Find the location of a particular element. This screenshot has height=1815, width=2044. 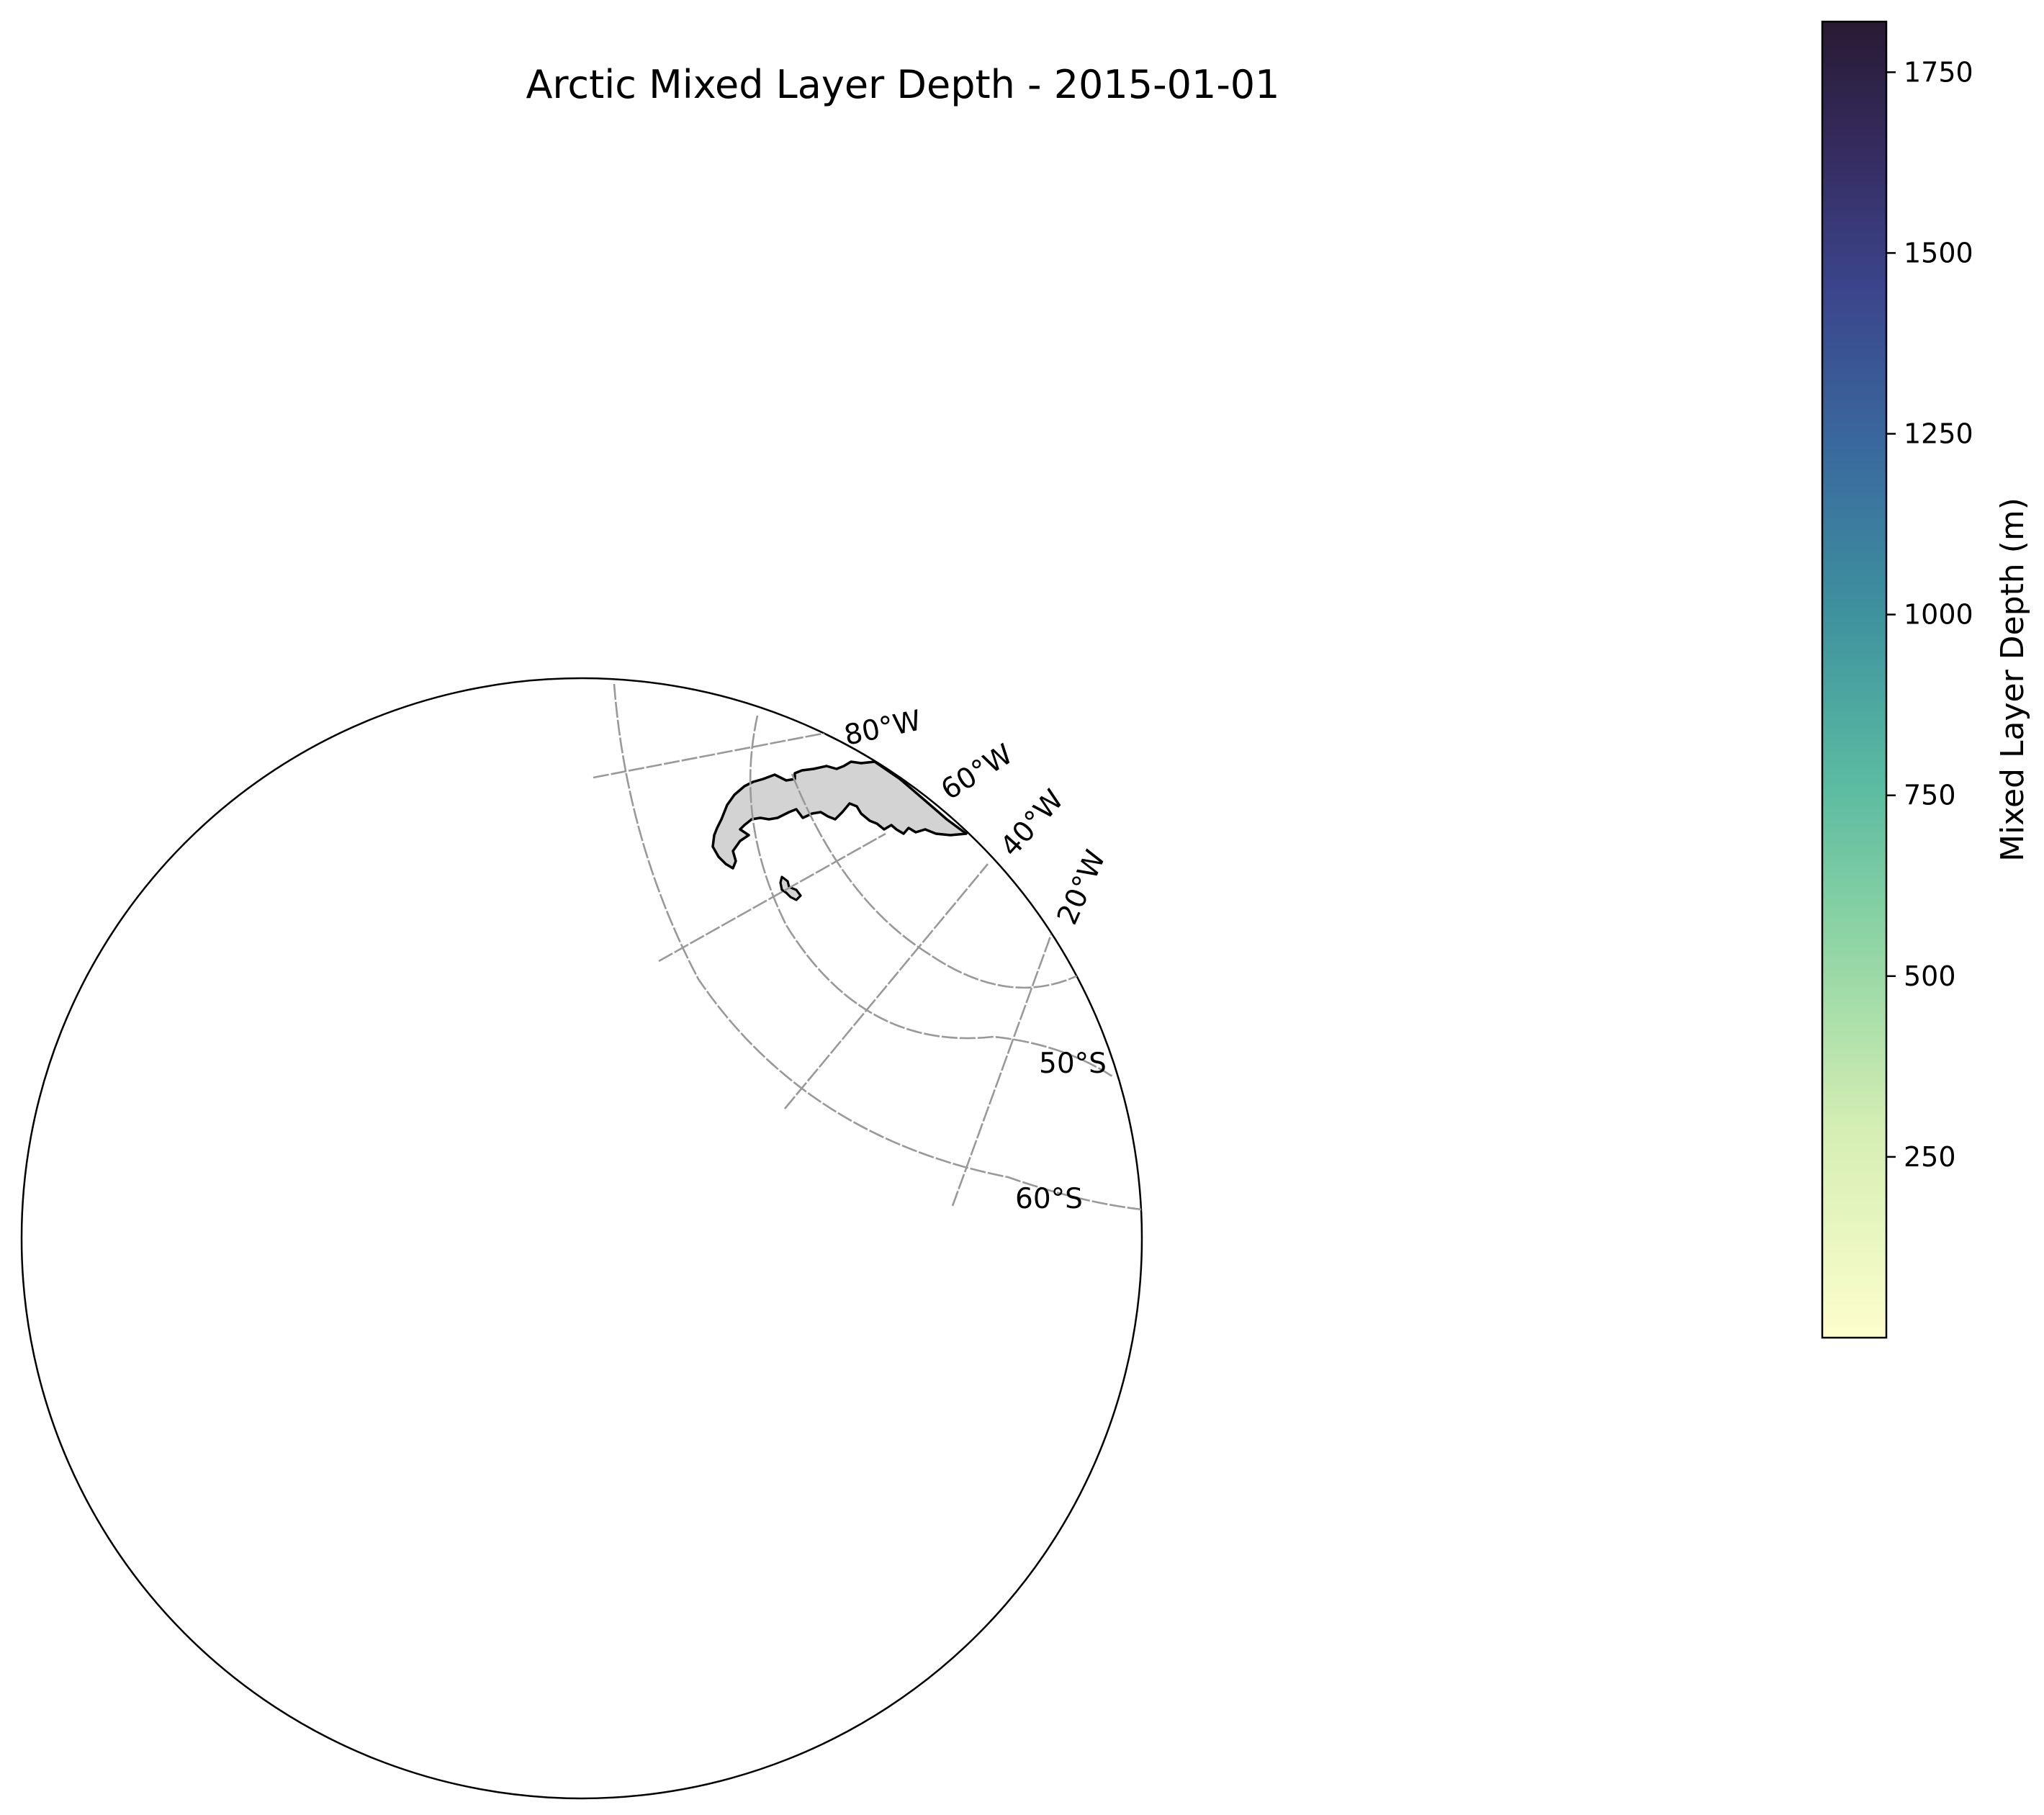

gridline-parallel-inner is located at coordinates (935, 881).